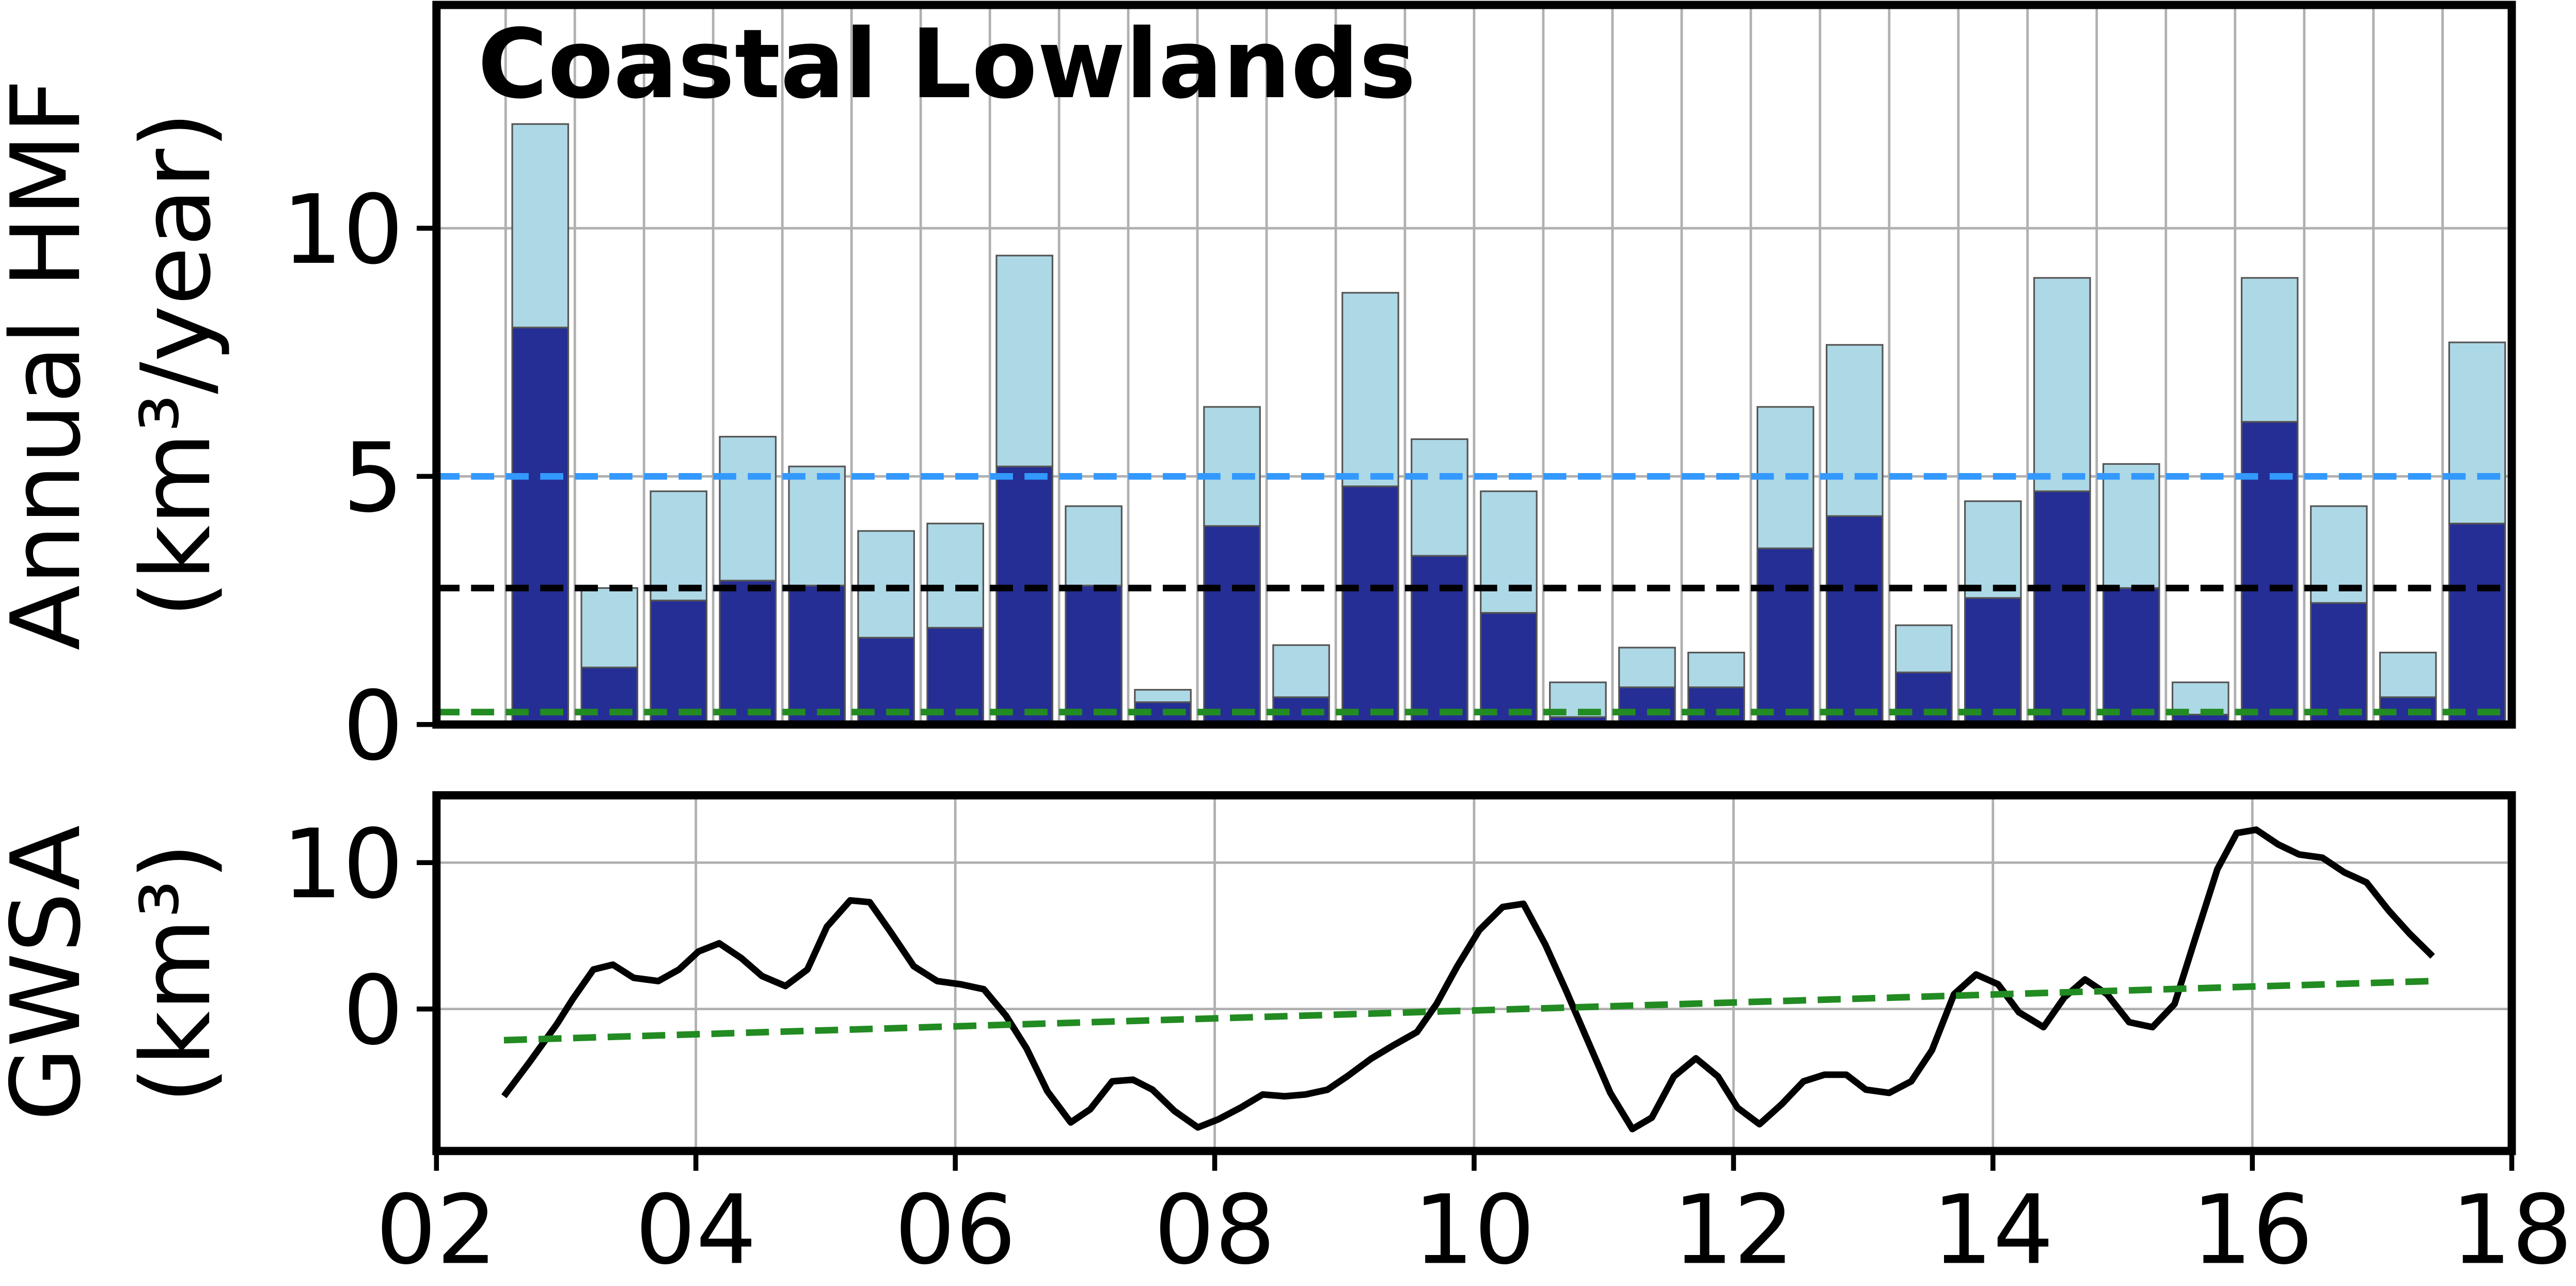 Image resolution: width=2576 pixels, height=1286 pixels. I want to click on x-tick-label: 18, so click(2511, 1229).